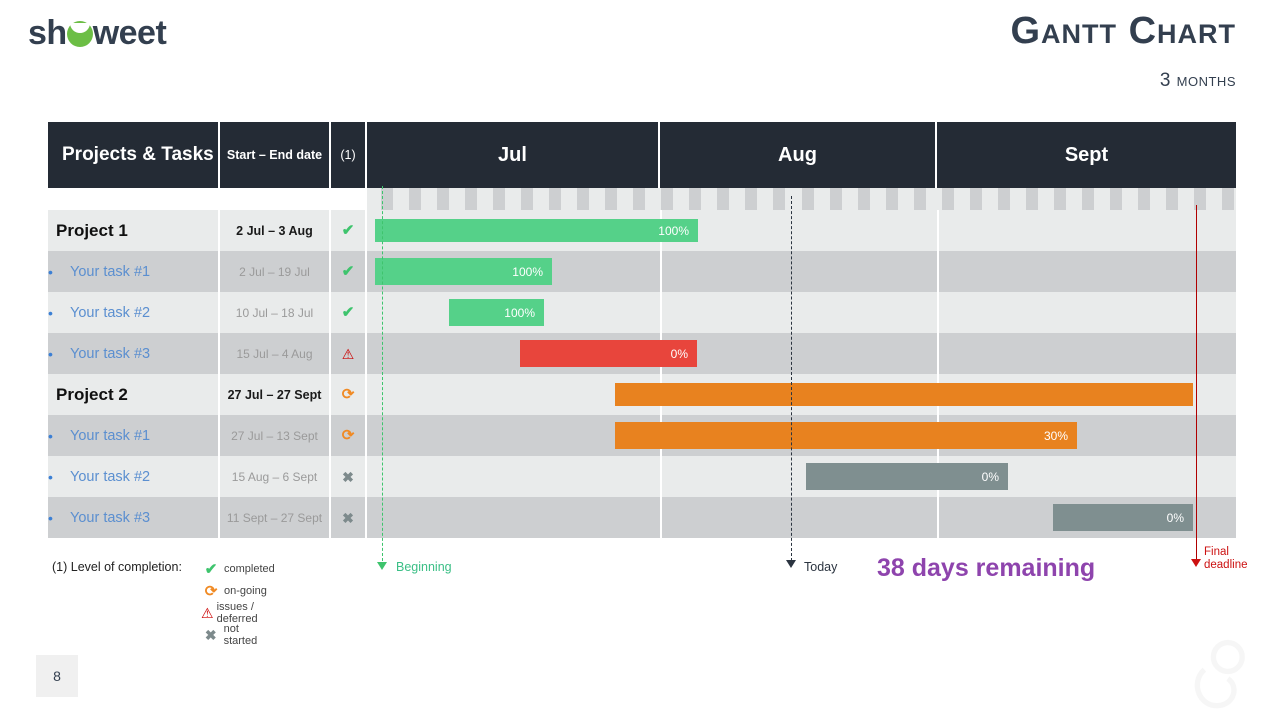  What do you see at coordinates (1123, 31) in the screenshot?
I see `page-title: Gantt Chart` at bounding box center [1123, 31].